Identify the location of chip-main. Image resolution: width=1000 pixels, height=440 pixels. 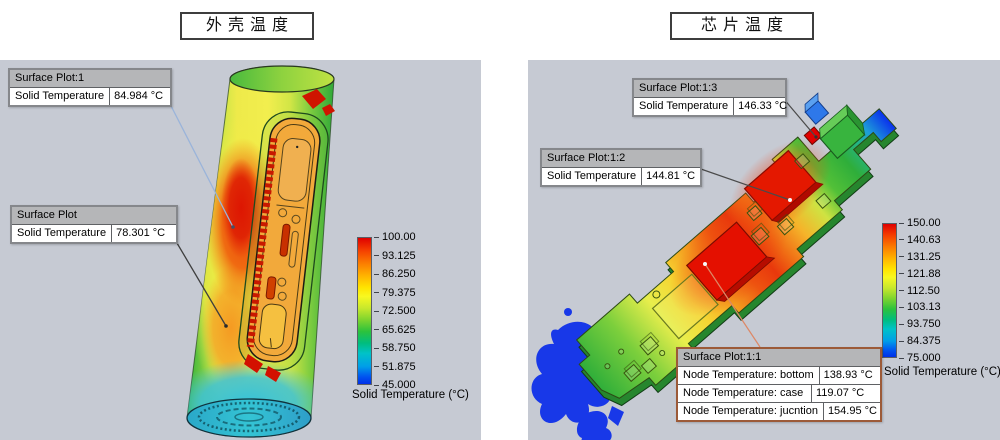
(730, 261).